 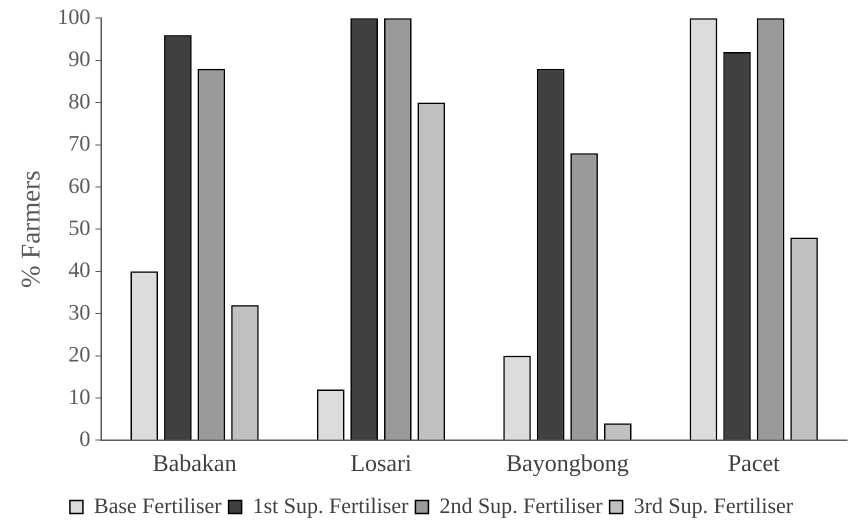 What do you see at coordinates (754, 463) in the screenshot?
I see `x-tick-label: Pacet` at bounding box center [754, 463].